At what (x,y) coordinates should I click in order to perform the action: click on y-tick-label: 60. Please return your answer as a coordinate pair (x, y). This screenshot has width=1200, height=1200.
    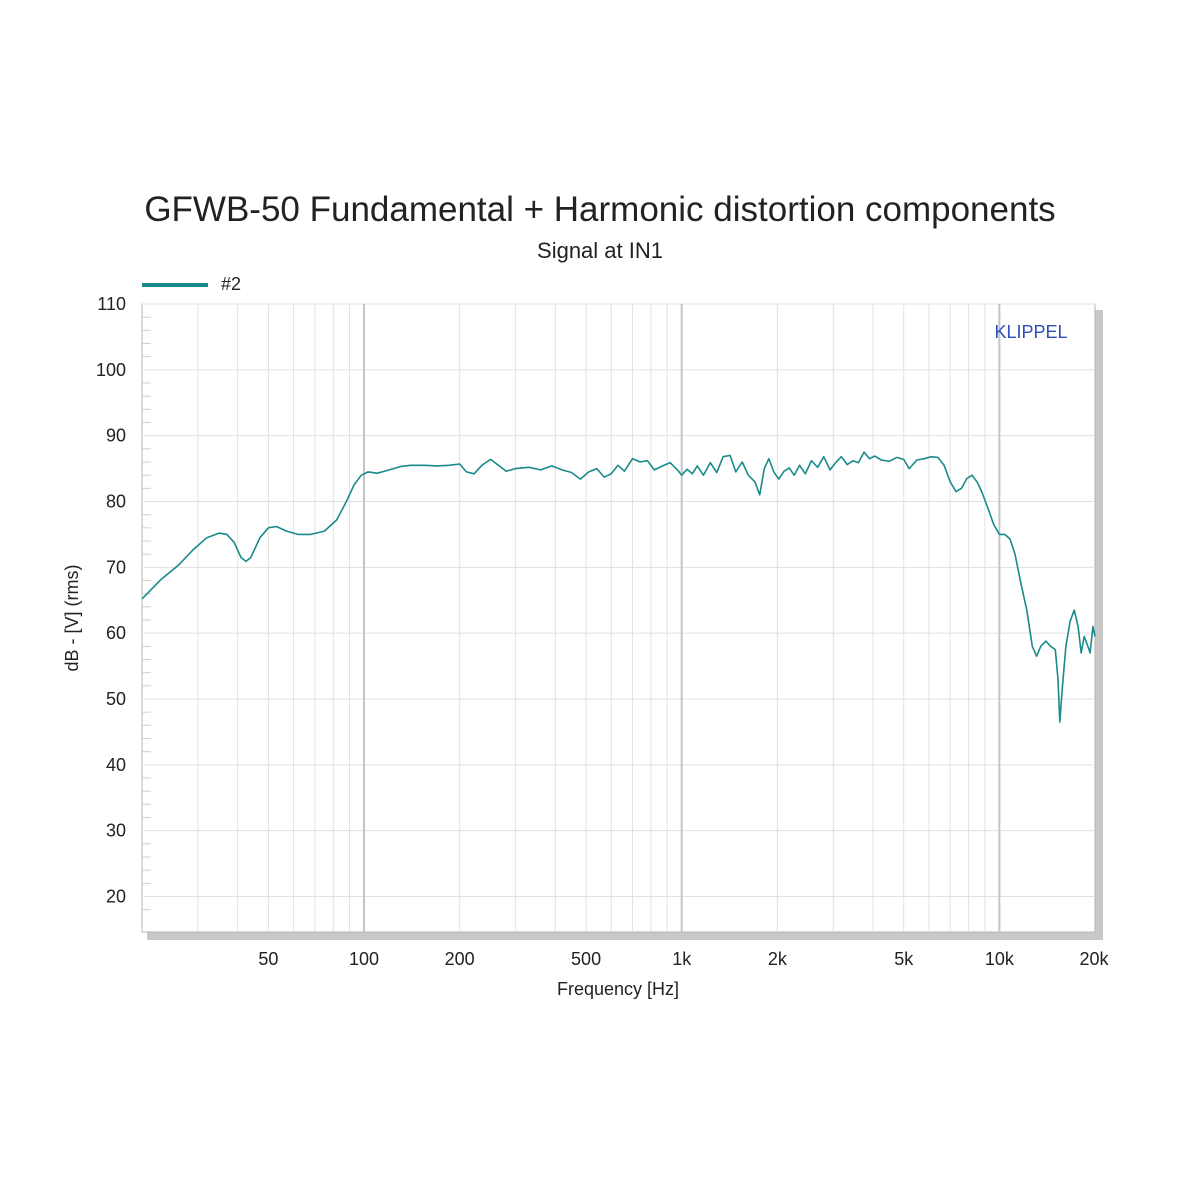
    Looking at the image, I should click on (116, 633).